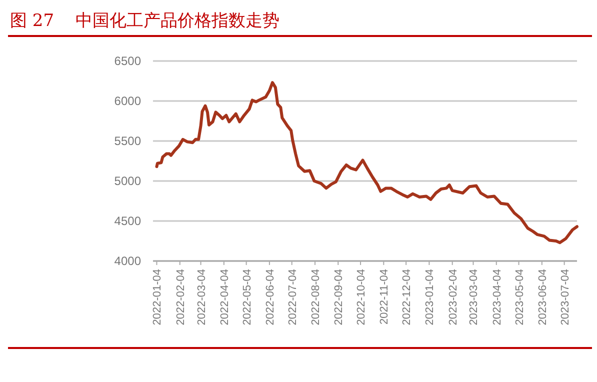 The height and width of the screenshot is (382, 597). What do you see at coordinates (128, 61) in the screenshot?
I see `y-tick-label: 6500` at bounding box center [128, 61].